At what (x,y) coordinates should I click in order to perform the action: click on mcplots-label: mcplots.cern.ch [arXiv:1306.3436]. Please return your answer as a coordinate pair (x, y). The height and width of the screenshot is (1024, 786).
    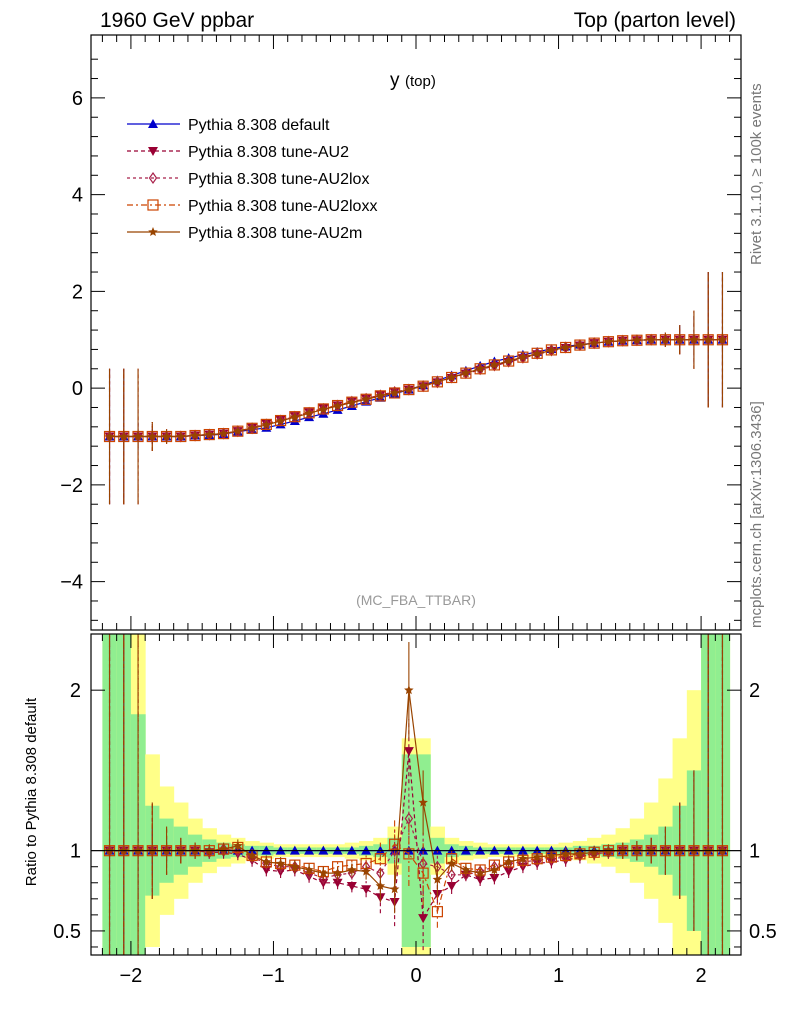
    Looking at the image, I should click on (756, 514).